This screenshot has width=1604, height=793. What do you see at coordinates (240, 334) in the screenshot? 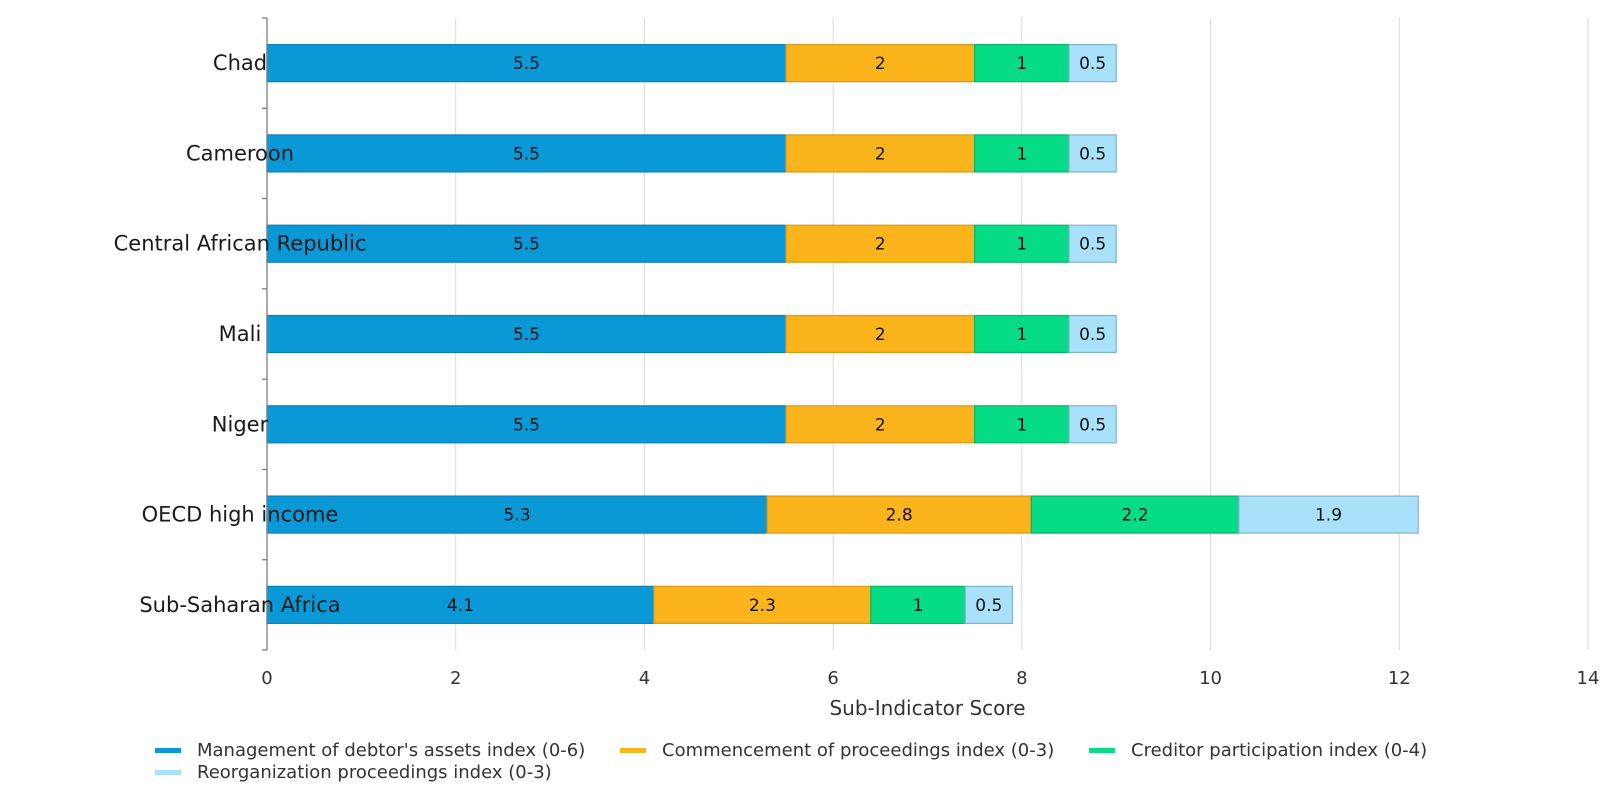
I see `category-label: Mali` at bounding box center [240, 334].